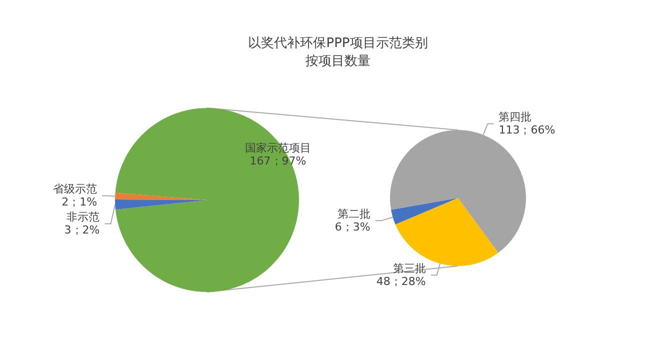 Image resolution: width=666 pixels, height=345 pixels. Describe the element at coordinates (338, 43) in the screenshot. I see `text: 以奖代补环保PPP项目示范类别` at that location.